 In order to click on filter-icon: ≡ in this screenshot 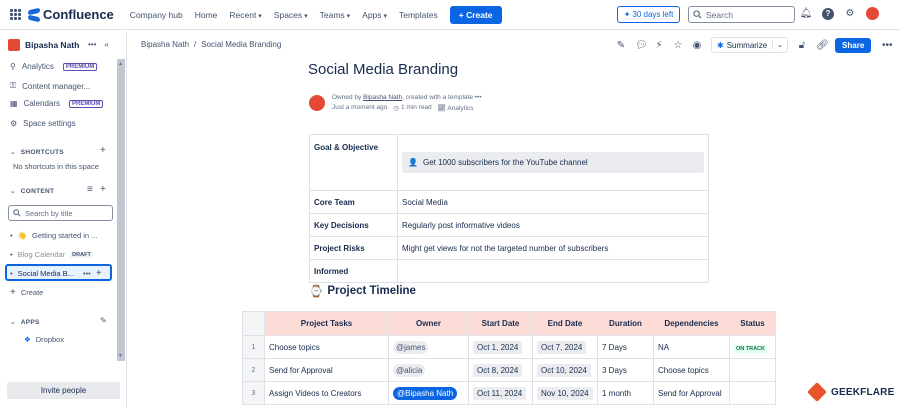, I will do `click(90, 189)`.